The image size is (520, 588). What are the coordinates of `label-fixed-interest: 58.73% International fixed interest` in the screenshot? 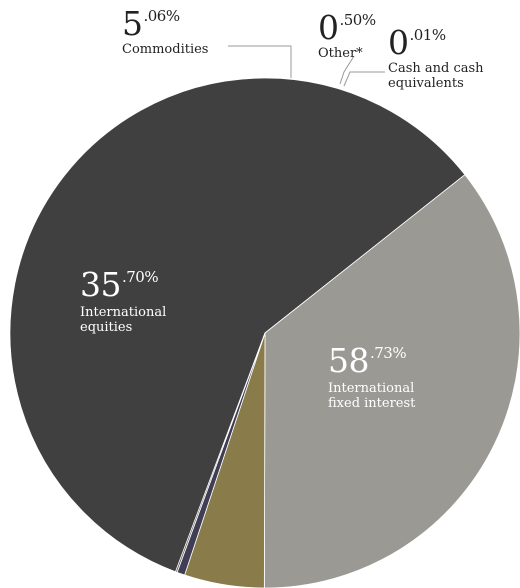 It's located at (371, 377).